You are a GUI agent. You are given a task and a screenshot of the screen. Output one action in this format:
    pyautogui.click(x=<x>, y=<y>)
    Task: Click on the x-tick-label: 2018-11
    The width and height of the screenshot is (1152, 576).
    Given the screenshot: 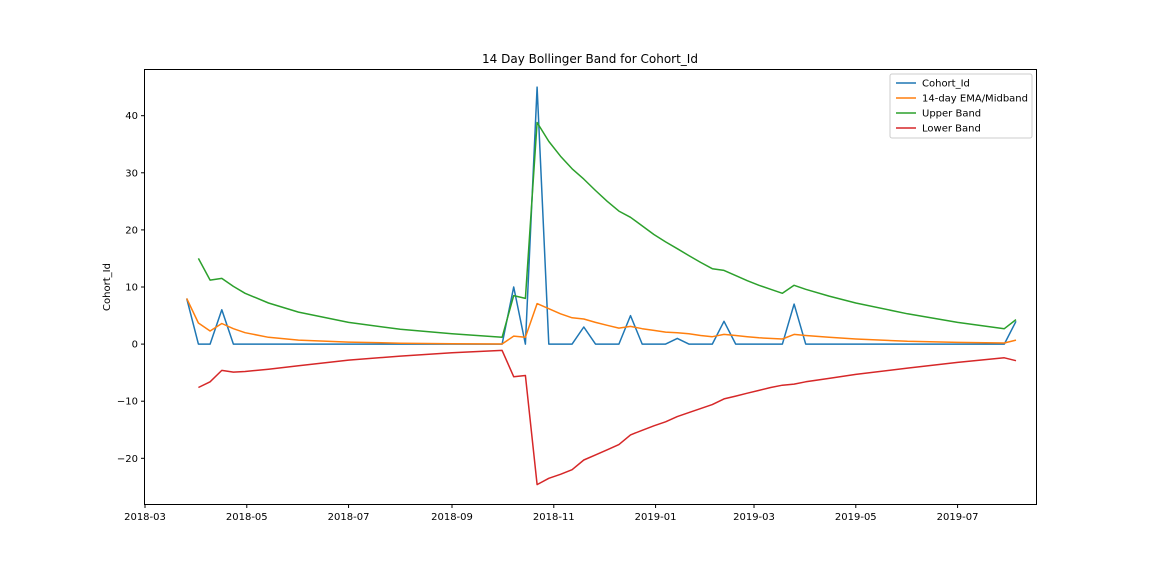 What is the action you would take?
    pyautogui.click(x=554, y=517)
    